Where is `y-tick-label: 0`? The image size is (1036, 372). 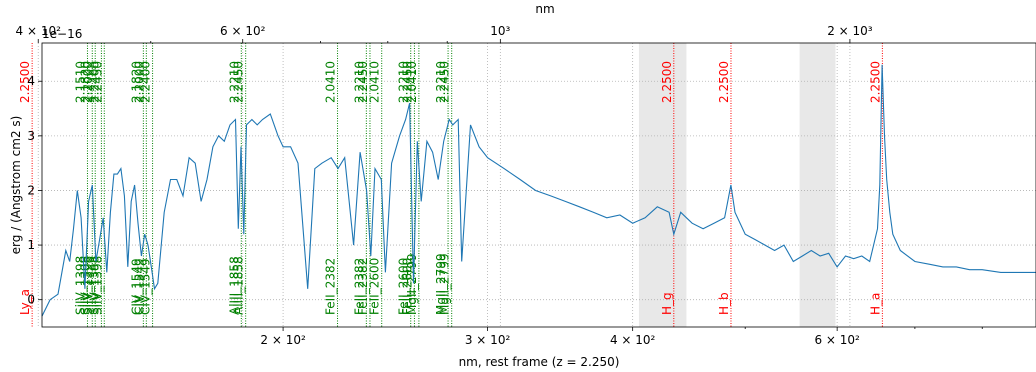 y-tick-label: 0 is located at coordinates (31, 300).